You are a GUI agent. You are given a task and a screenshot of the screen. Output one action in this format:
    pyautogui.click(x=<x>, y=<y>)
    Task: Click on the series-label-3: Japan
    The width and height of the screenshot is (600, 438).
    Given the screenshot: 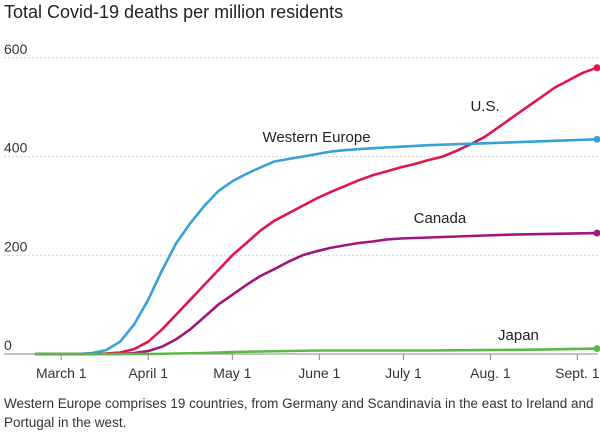 What is the action you would take?
    pyautogui.click(x=518, y=335)
    